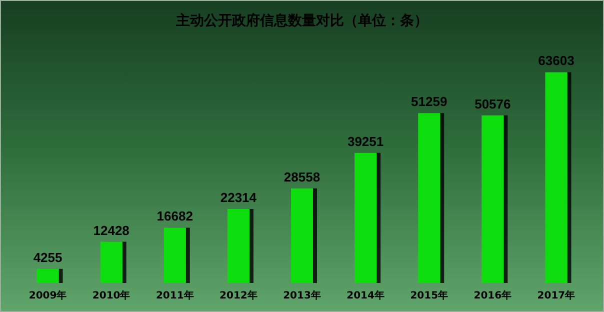 The height and width of the screenshot is (312, 604). I want to click on data-label: 22314, so click(239, 198).